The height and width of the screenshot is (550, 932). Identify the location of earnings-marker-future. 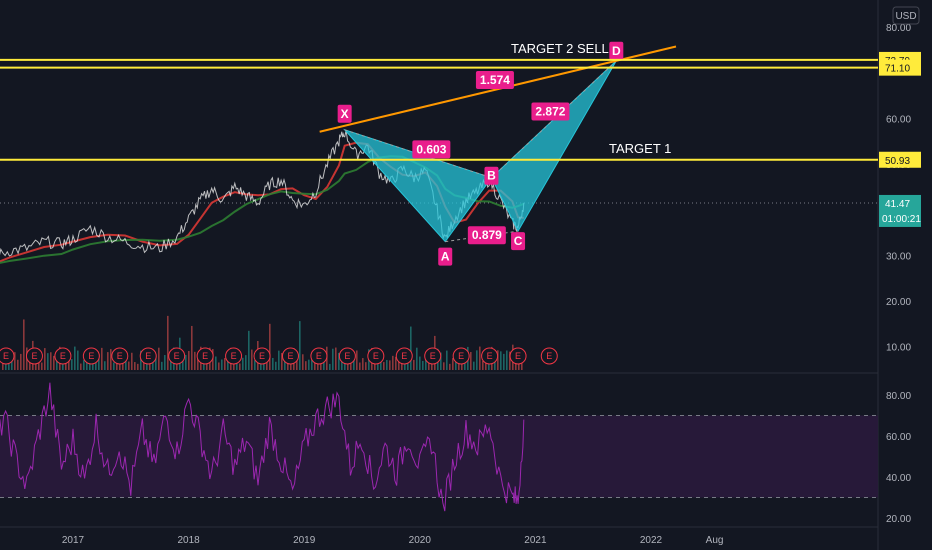
(549, 356).